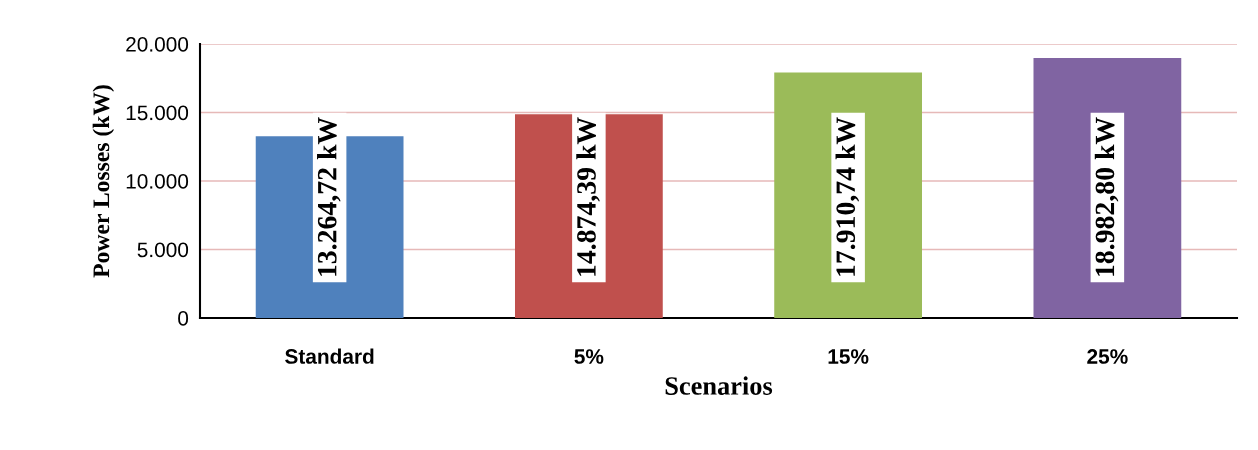 This screenshot has height=450, width=1258. What do you see at coordinates (588, 196) in the screenshot?
I see `data-label: 14.874,39 kW` at bounding box center [588, 196].